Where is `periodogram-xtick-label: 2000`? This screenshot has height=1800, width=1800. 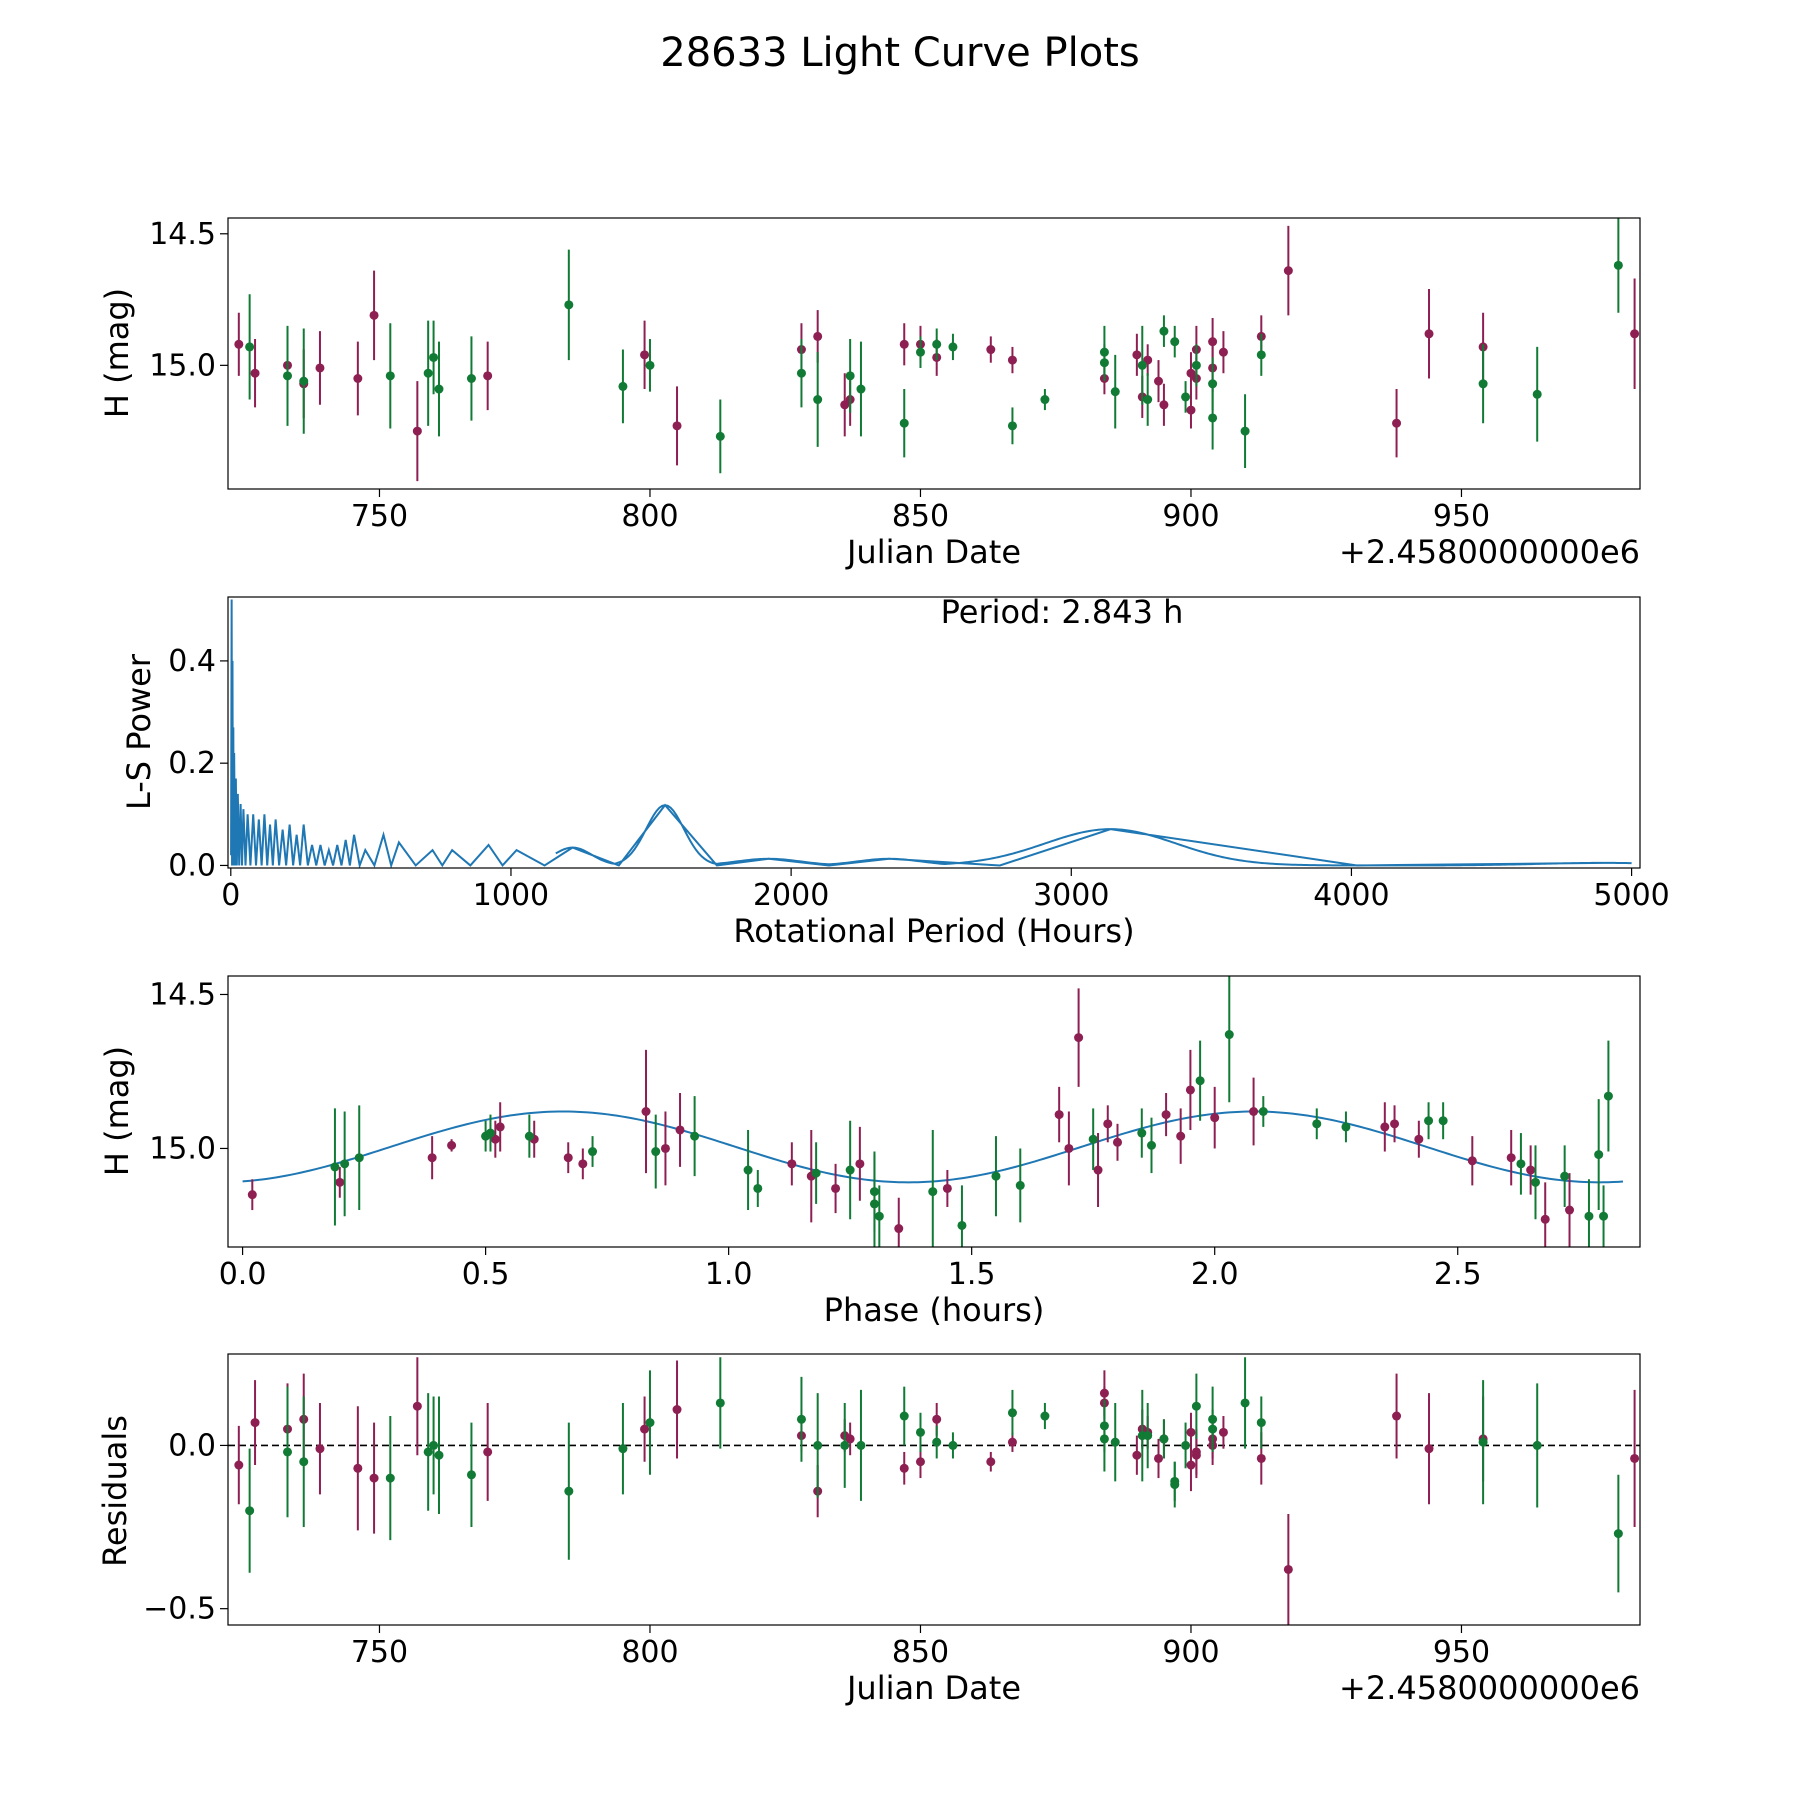 periodogram-xtick-label: 2000 is located at coordinates (791, 895).